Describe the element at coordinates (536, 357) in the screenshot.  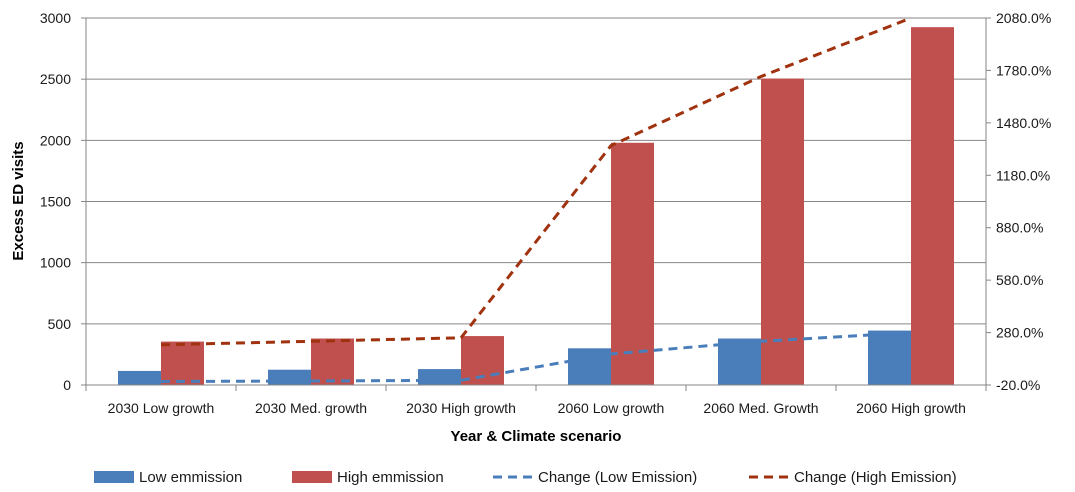
I see `series-line` at that location.